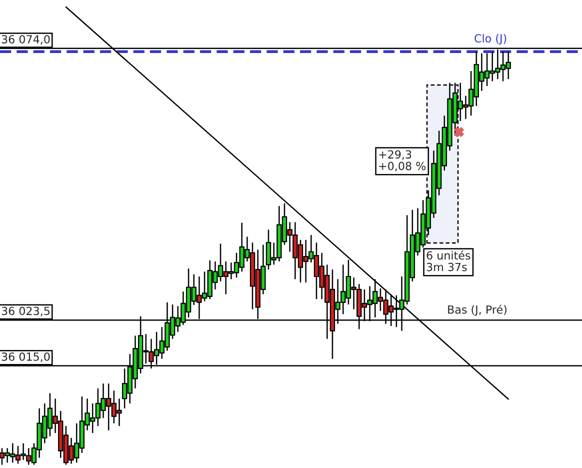 The width and height of the screenshot is (582, 468). I want to click on ref-line-label: 36 074,0, so click(26, 40).